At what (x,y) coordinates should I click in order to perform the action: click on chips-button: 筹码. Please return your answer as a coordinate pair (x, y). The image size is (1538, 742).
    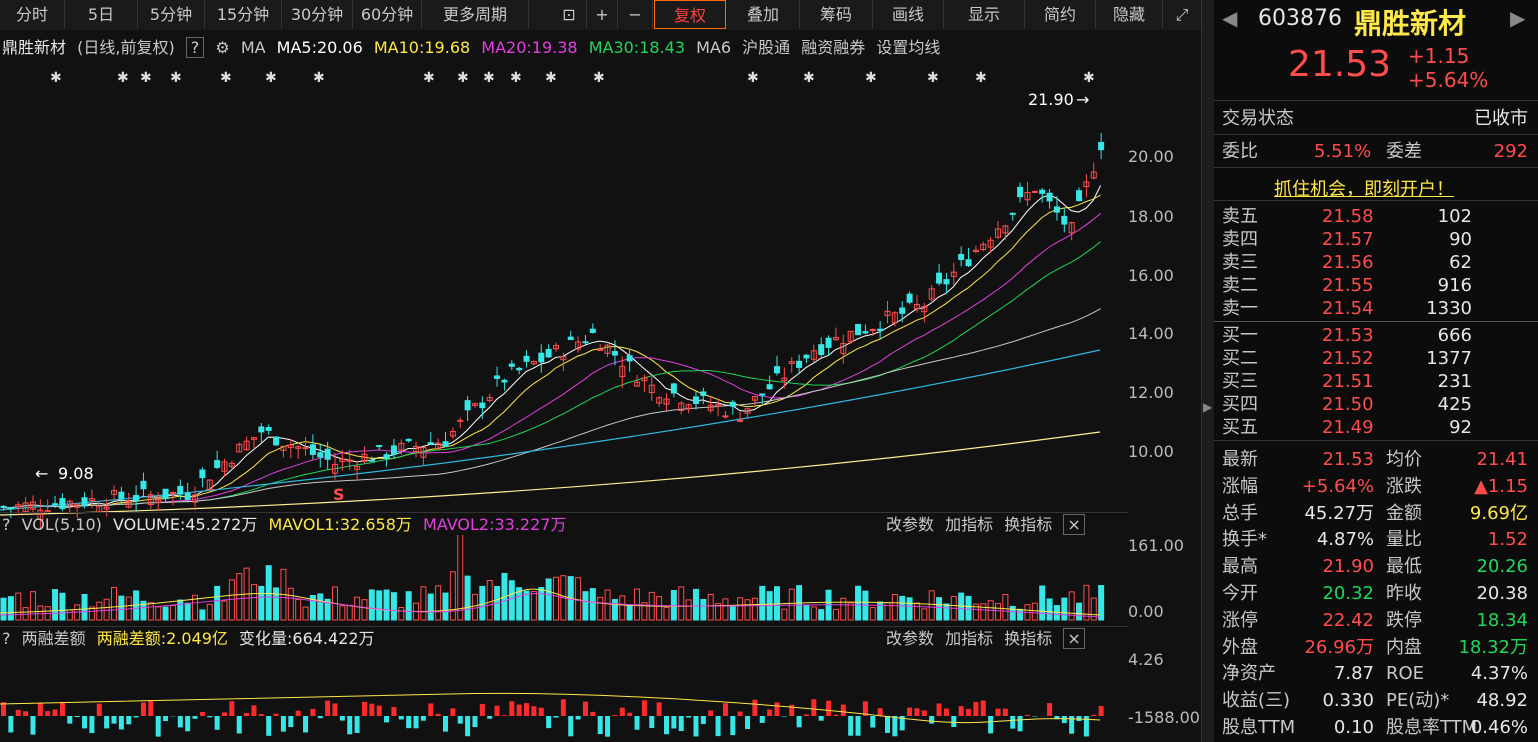
    Looking at the image, I should click on (836, 14).